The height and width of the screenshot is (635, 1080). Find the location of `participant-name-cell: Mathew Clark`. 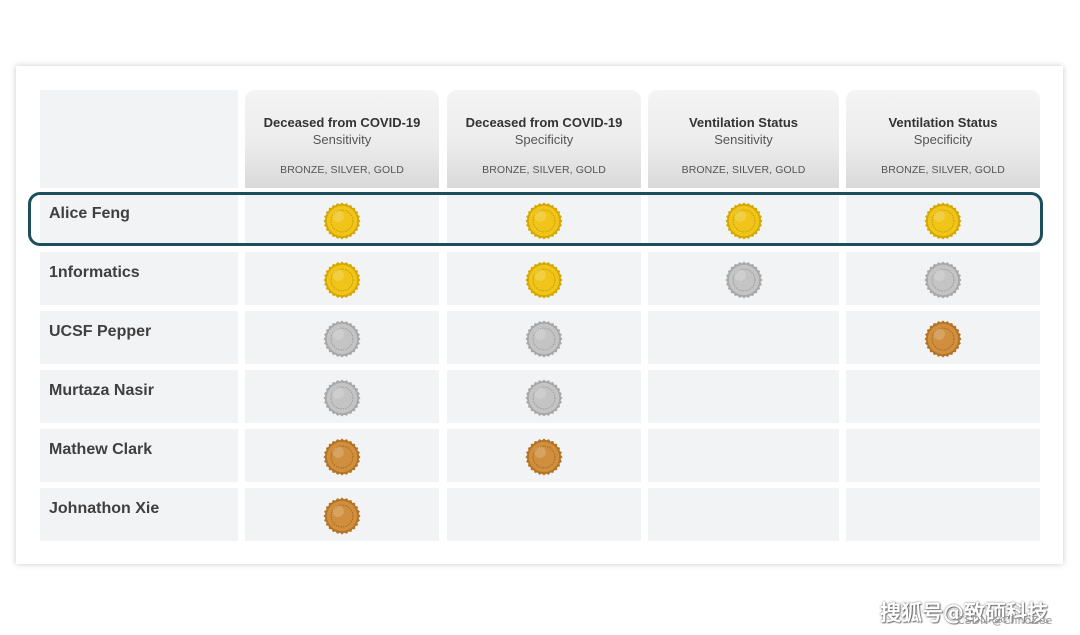

participant-name-cell: Mathew Clark is located at coordinates (139, 455).